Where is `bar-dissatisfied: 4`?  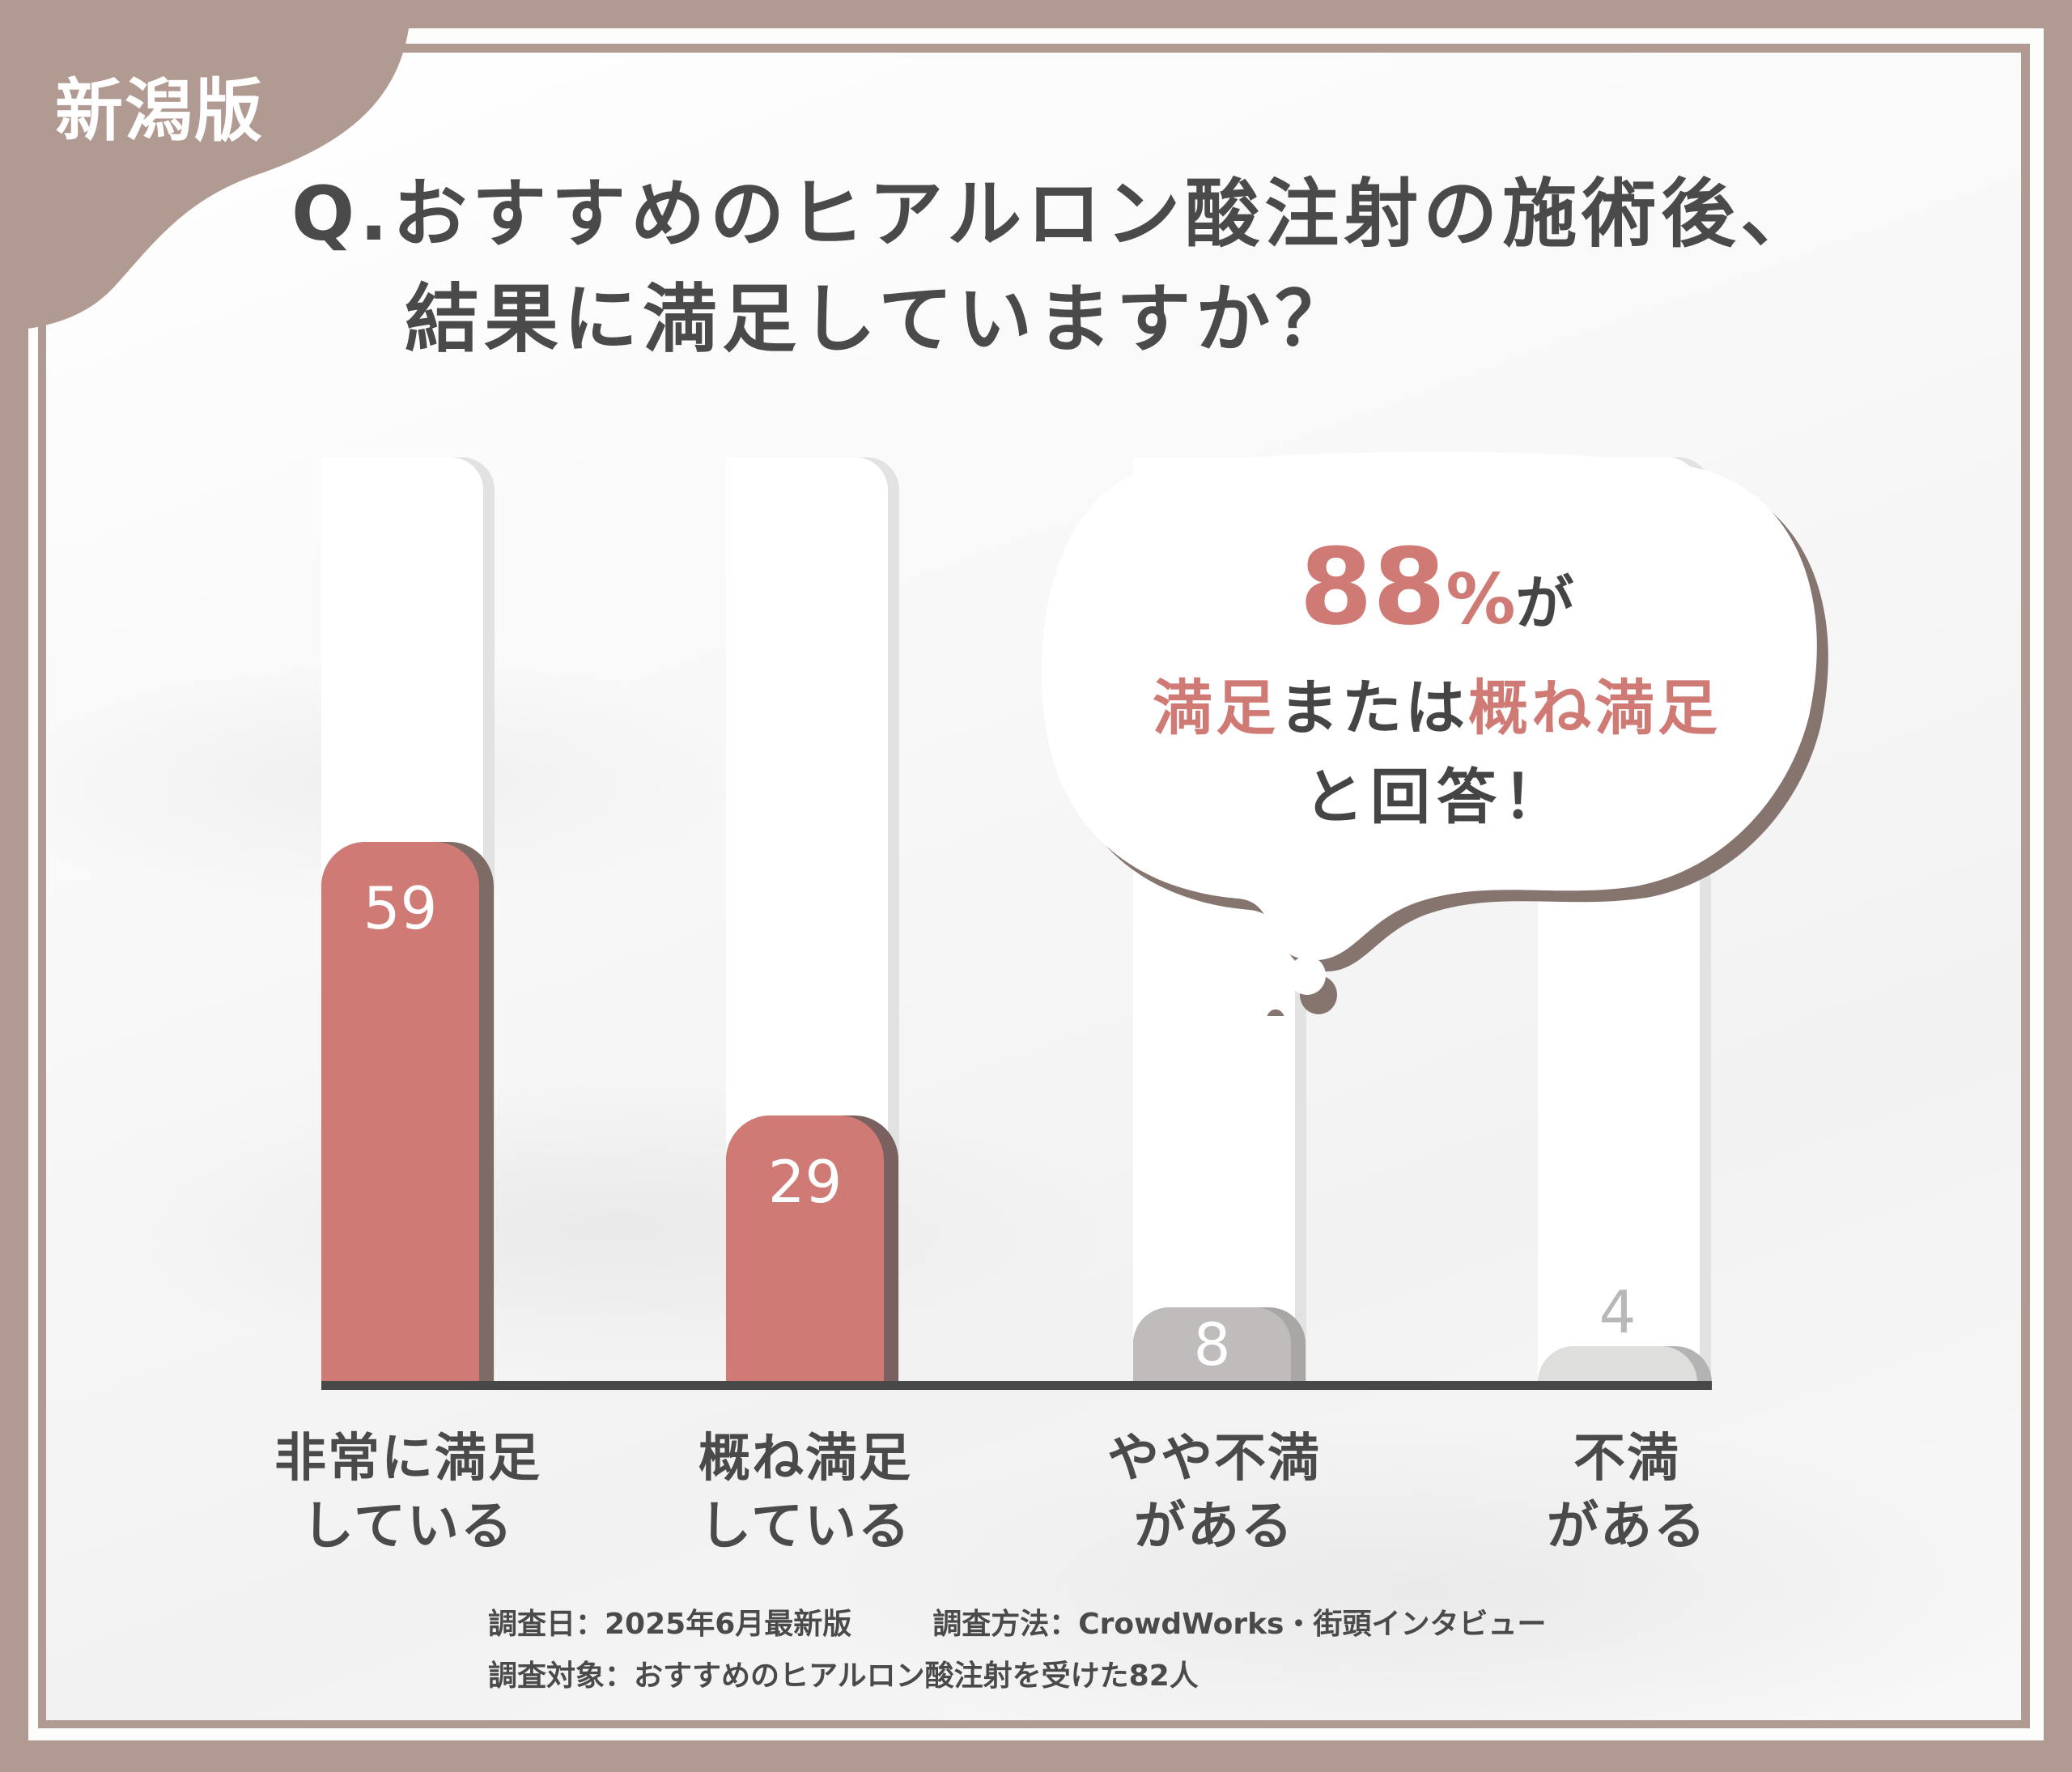 bar-dissatisfied: 4 is located at coordinates (1625, 1330).